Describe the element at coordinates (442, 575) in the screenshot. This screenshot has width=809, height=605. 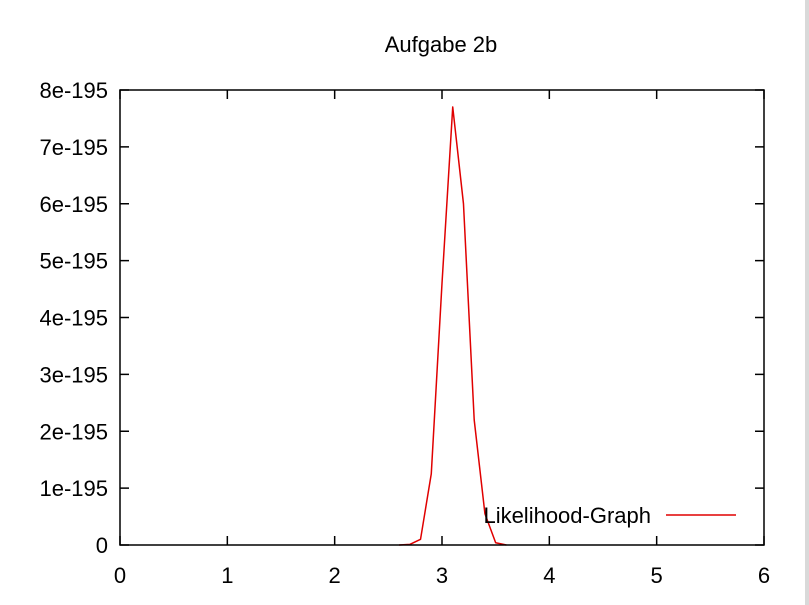
I see `x-tick-label: 3` at that location.